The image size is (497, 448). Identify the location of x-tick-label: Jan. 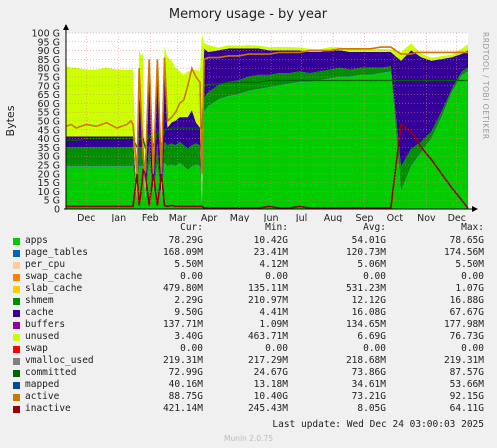
(118, 217).